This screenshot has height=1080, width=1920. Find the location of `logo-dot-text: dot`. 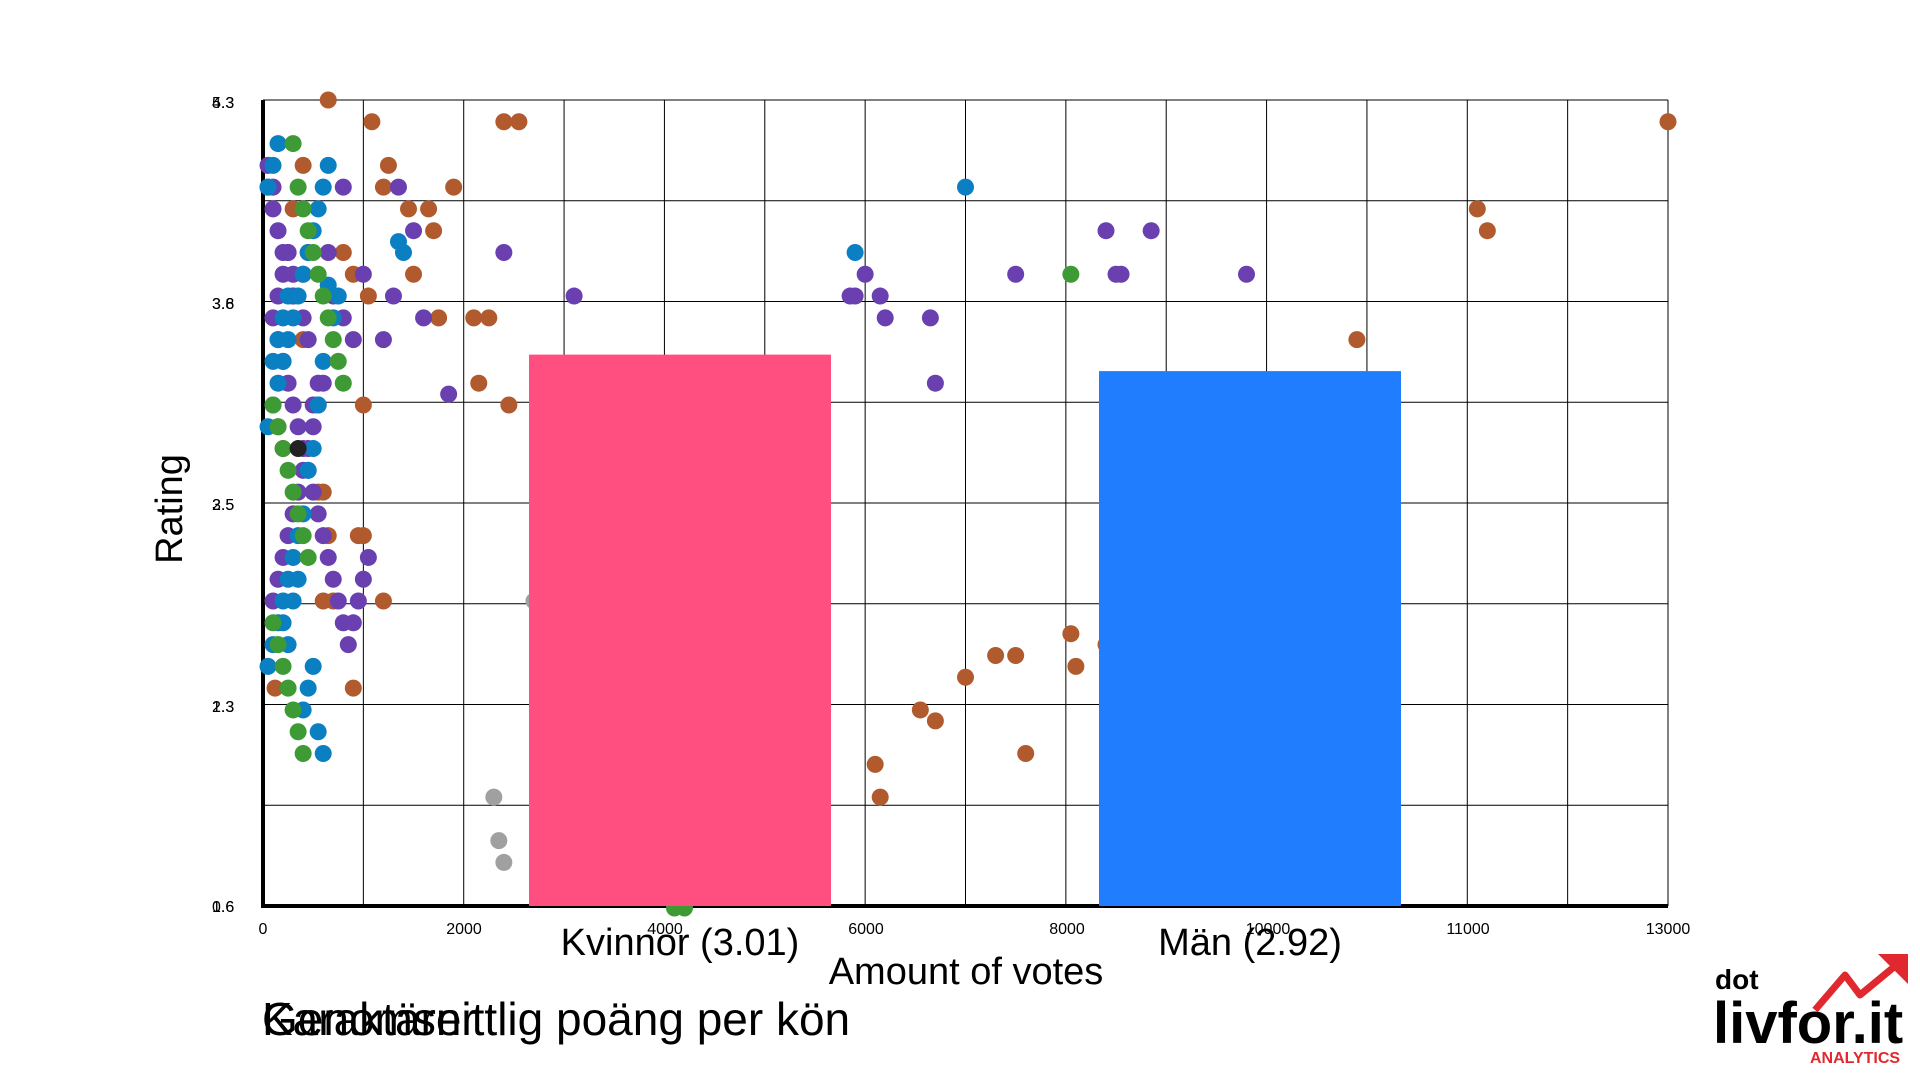

logo-dot-text: dot is located at coordinates (1737, 979).